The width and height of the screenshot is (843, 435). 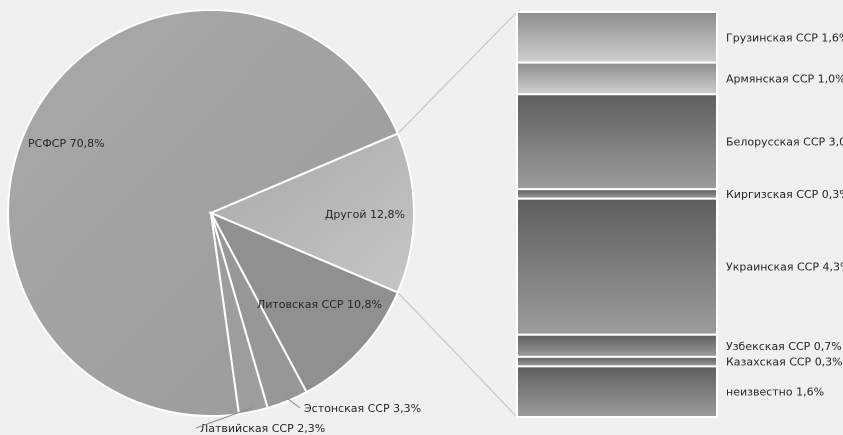 What do you see at coordinates (617, 142) in the screenshot?
I see `bar-segment-белорусская-сср` at bounding box center [617, 142].